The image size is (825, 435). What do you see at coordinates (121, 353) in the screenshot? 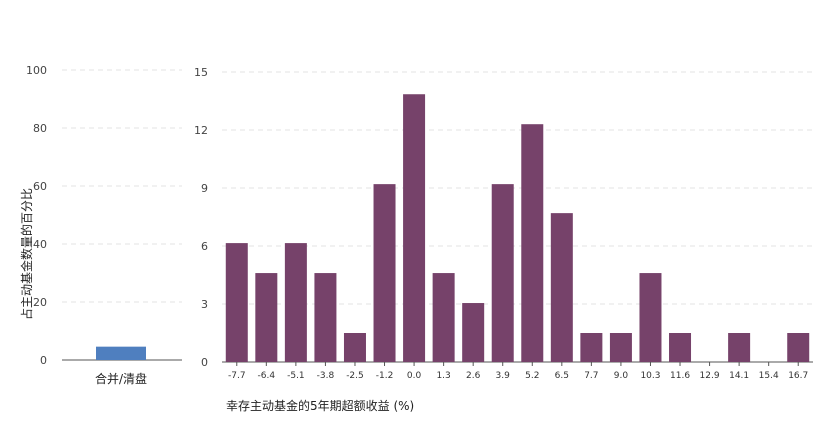
I see `bar-merged-liquidated` at bounding box center [121, 353].